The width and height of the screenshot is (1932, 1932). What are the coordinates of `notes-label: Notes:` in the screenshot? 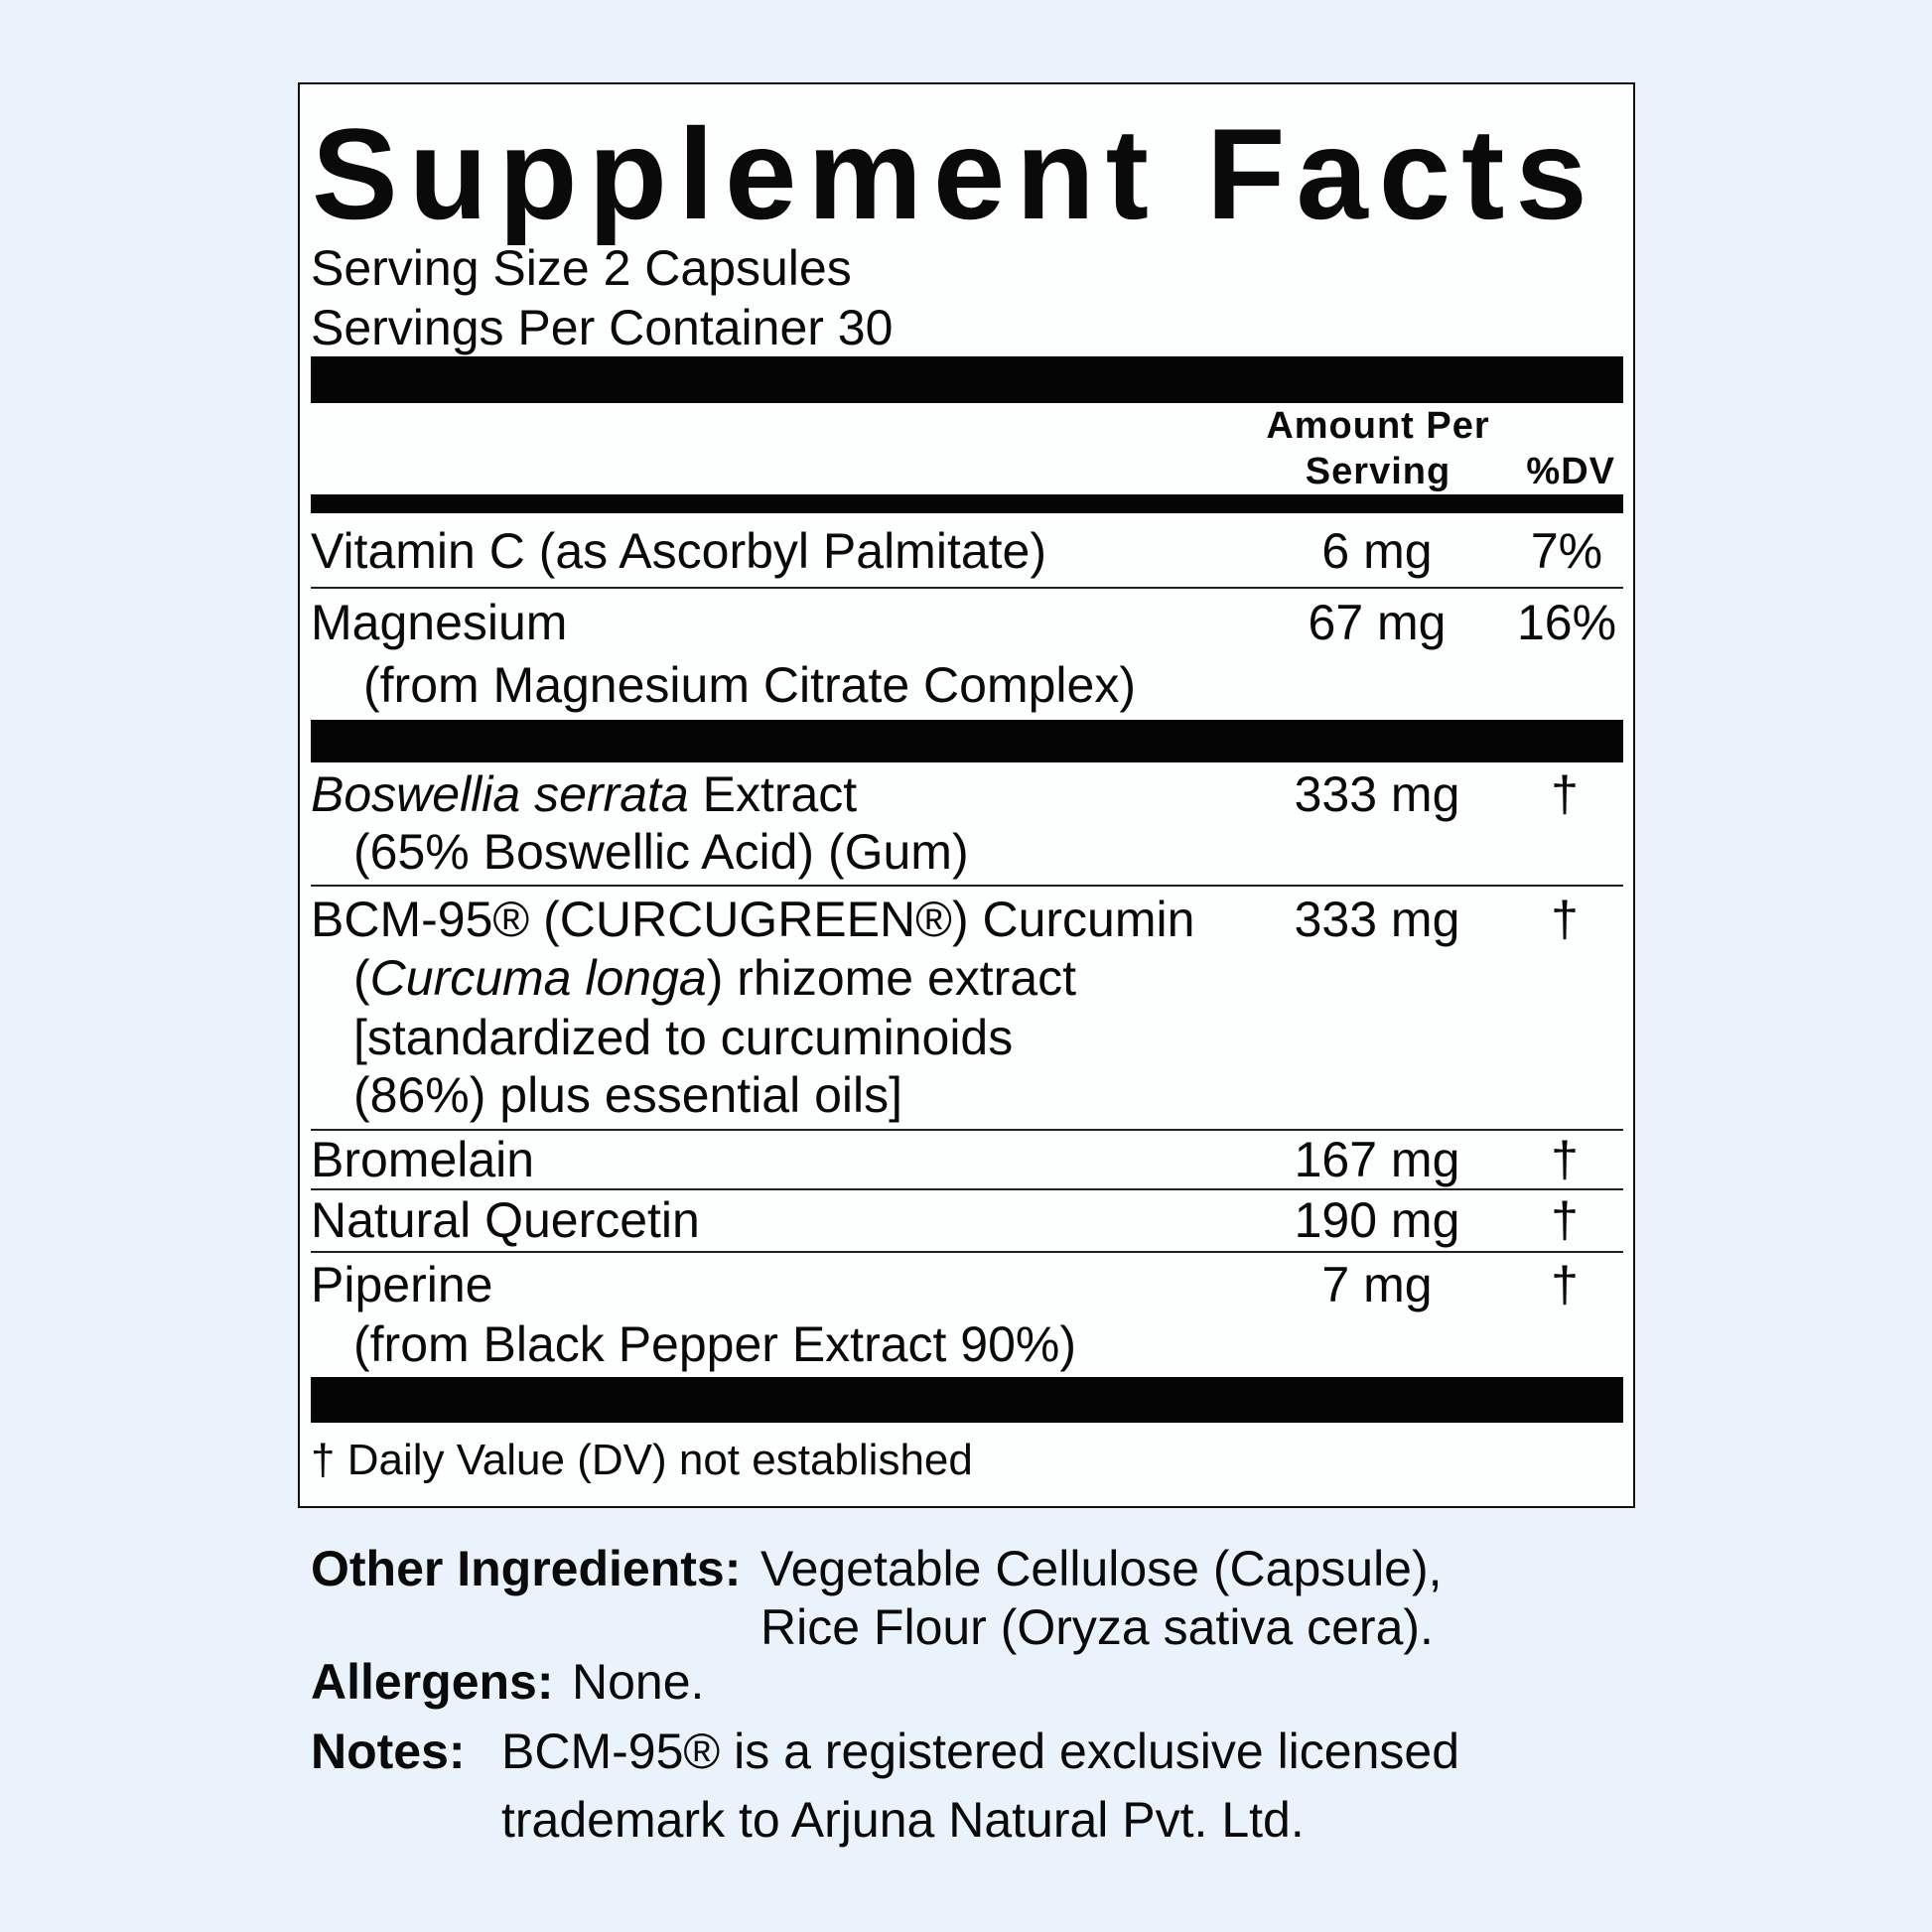 It's located at (389, 1751).